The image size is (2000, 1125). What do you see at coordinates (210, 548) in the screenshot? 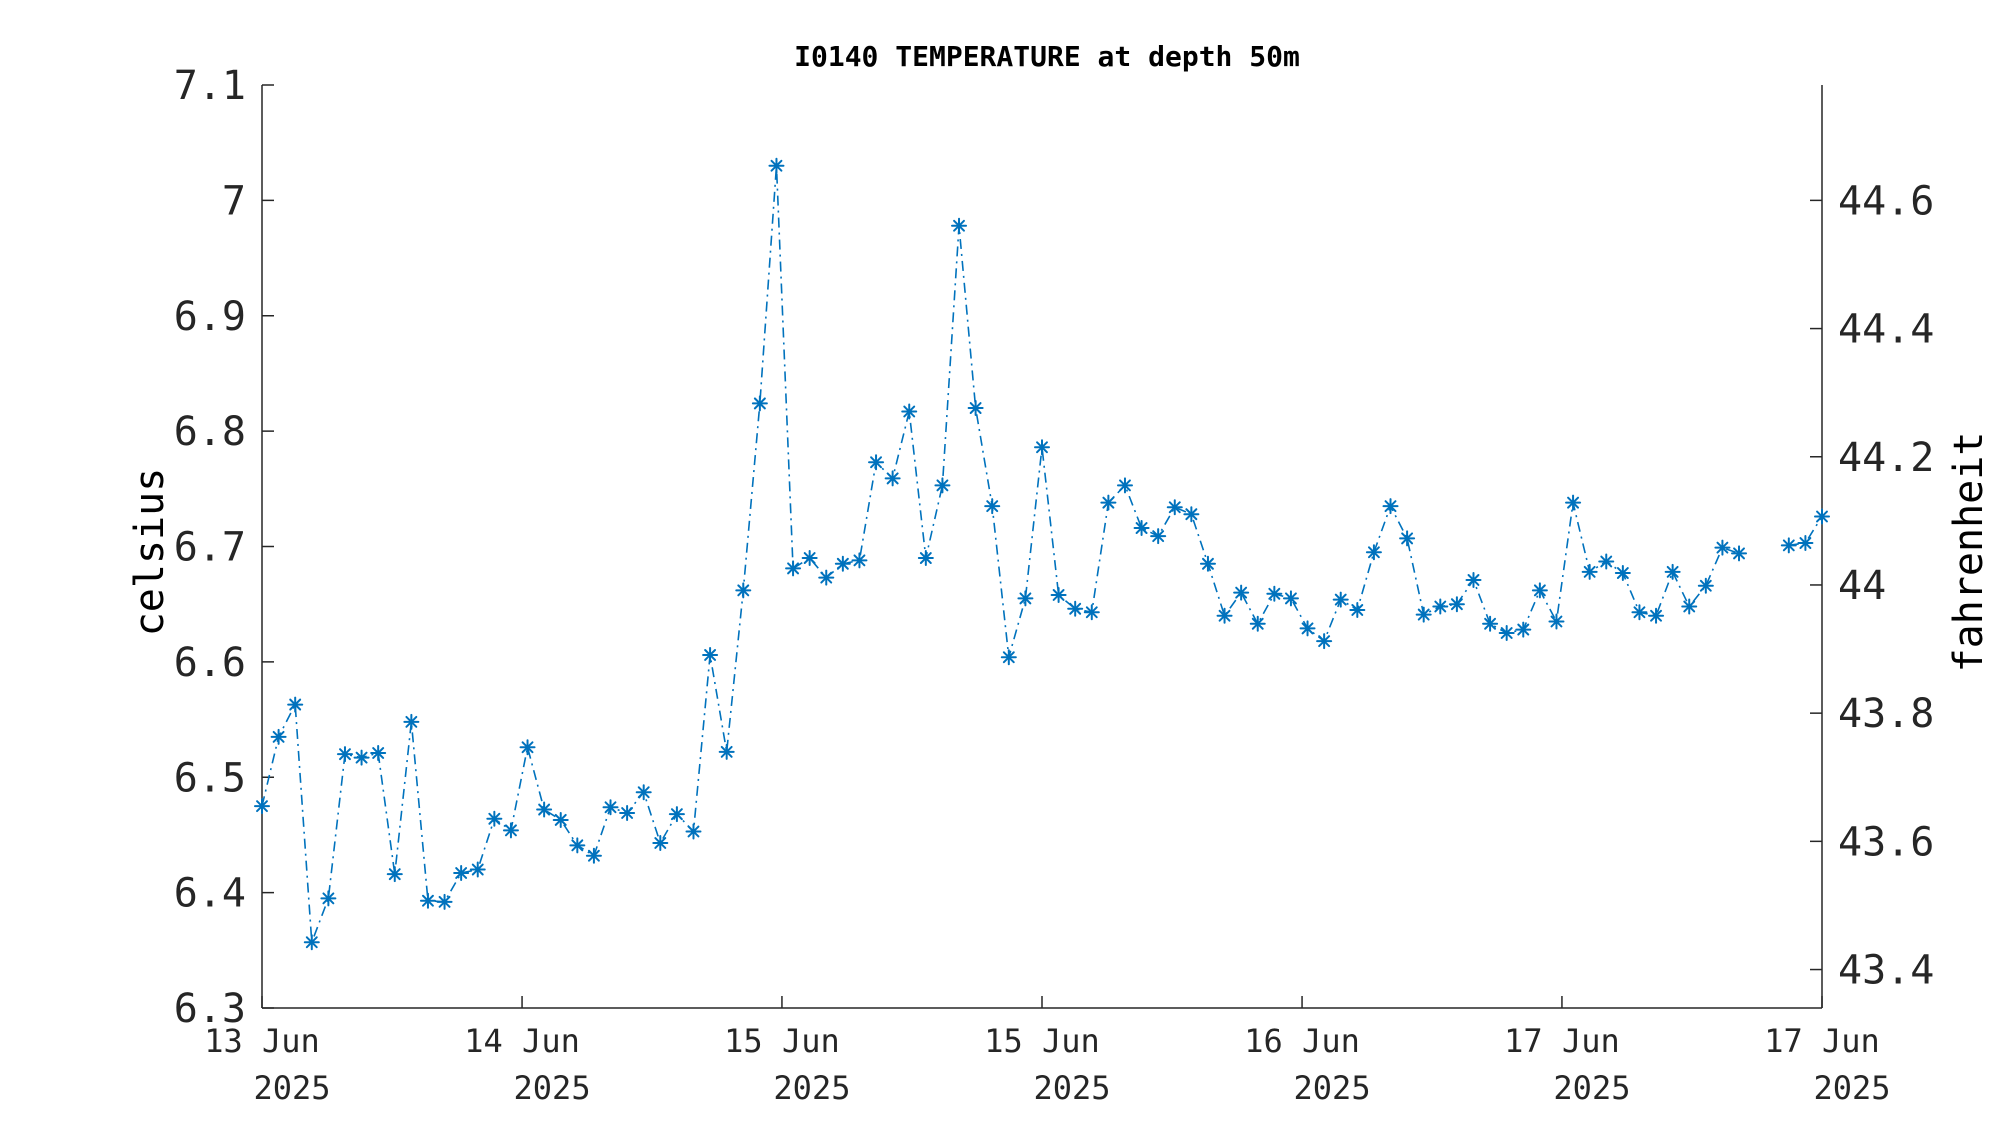
I see `left-y-tick-label: 6.7` at bounding box center [210, 548].